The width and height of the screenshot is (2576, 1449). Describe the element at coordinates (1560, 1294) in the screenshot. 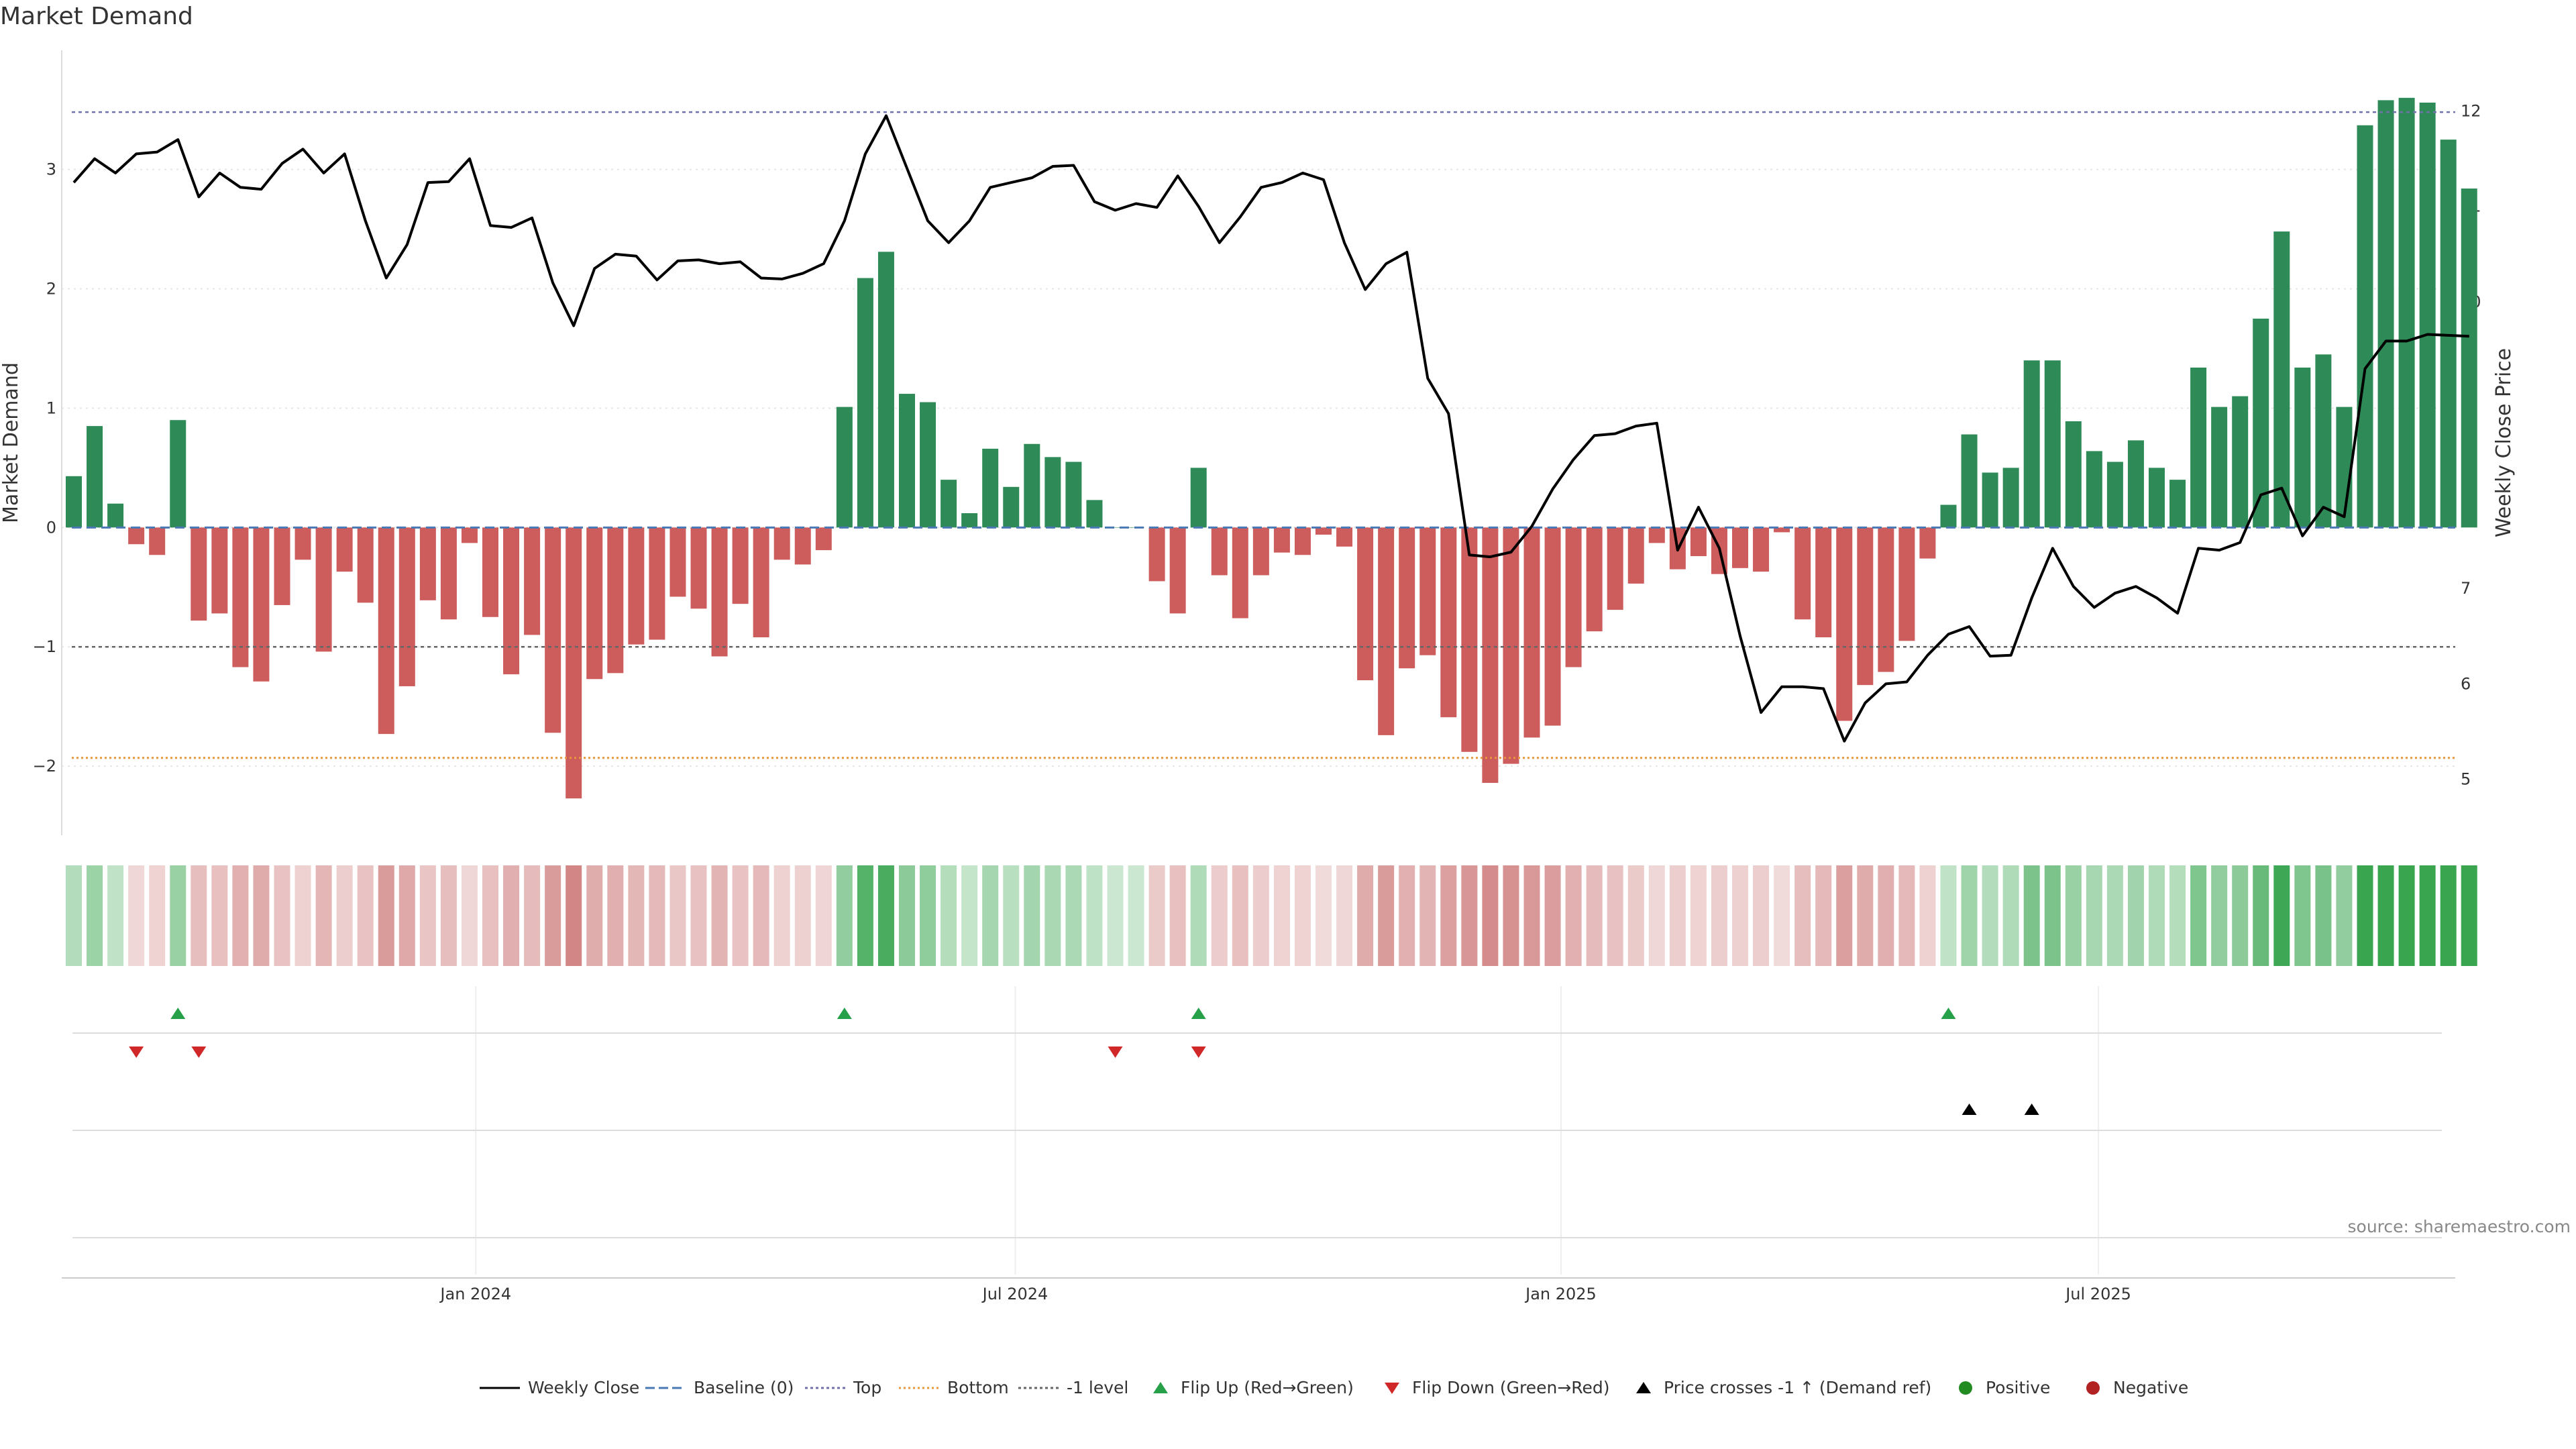

I see `x-tick-label: Jan 2025` at that location.